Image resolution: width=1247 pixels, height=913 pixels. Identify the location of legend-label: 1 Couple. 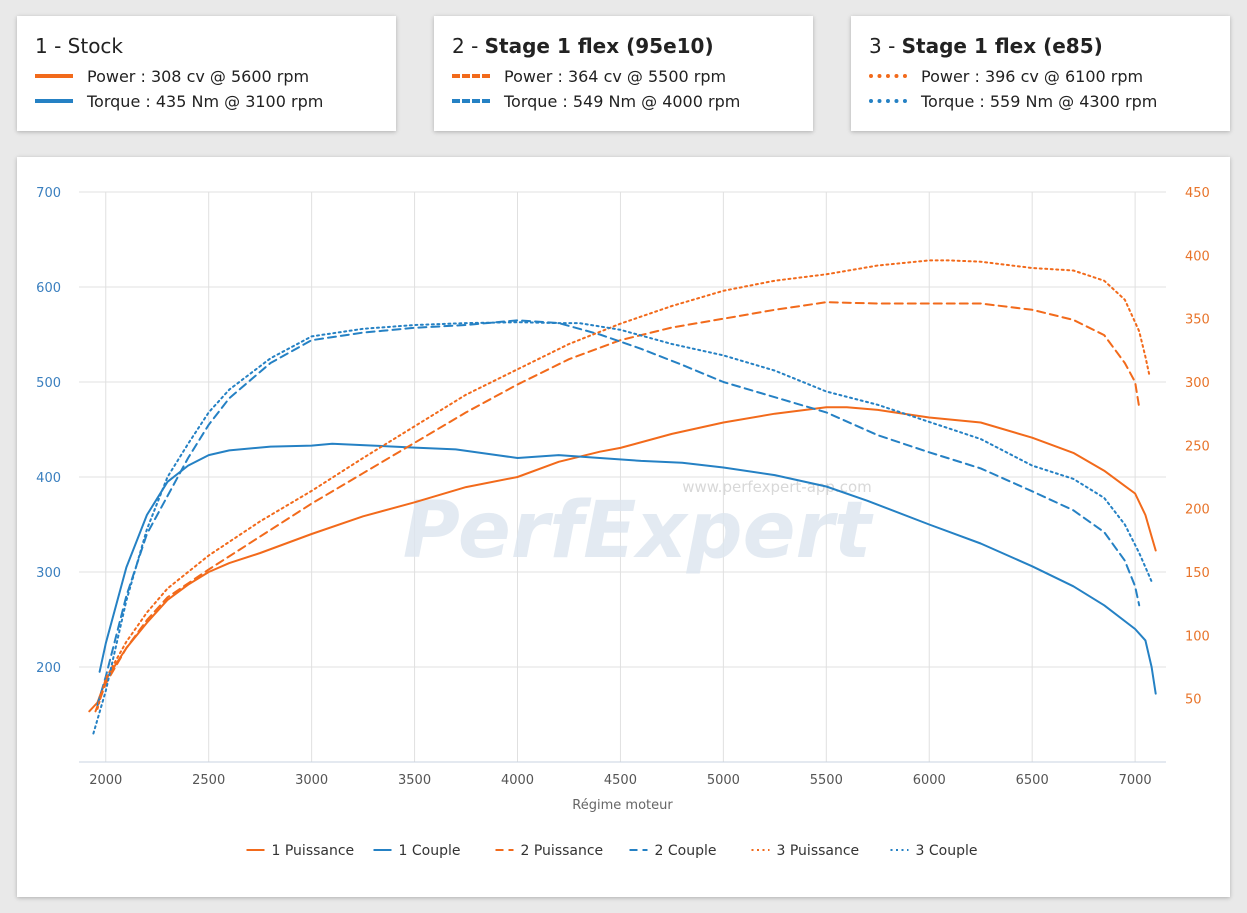
(430, 851).